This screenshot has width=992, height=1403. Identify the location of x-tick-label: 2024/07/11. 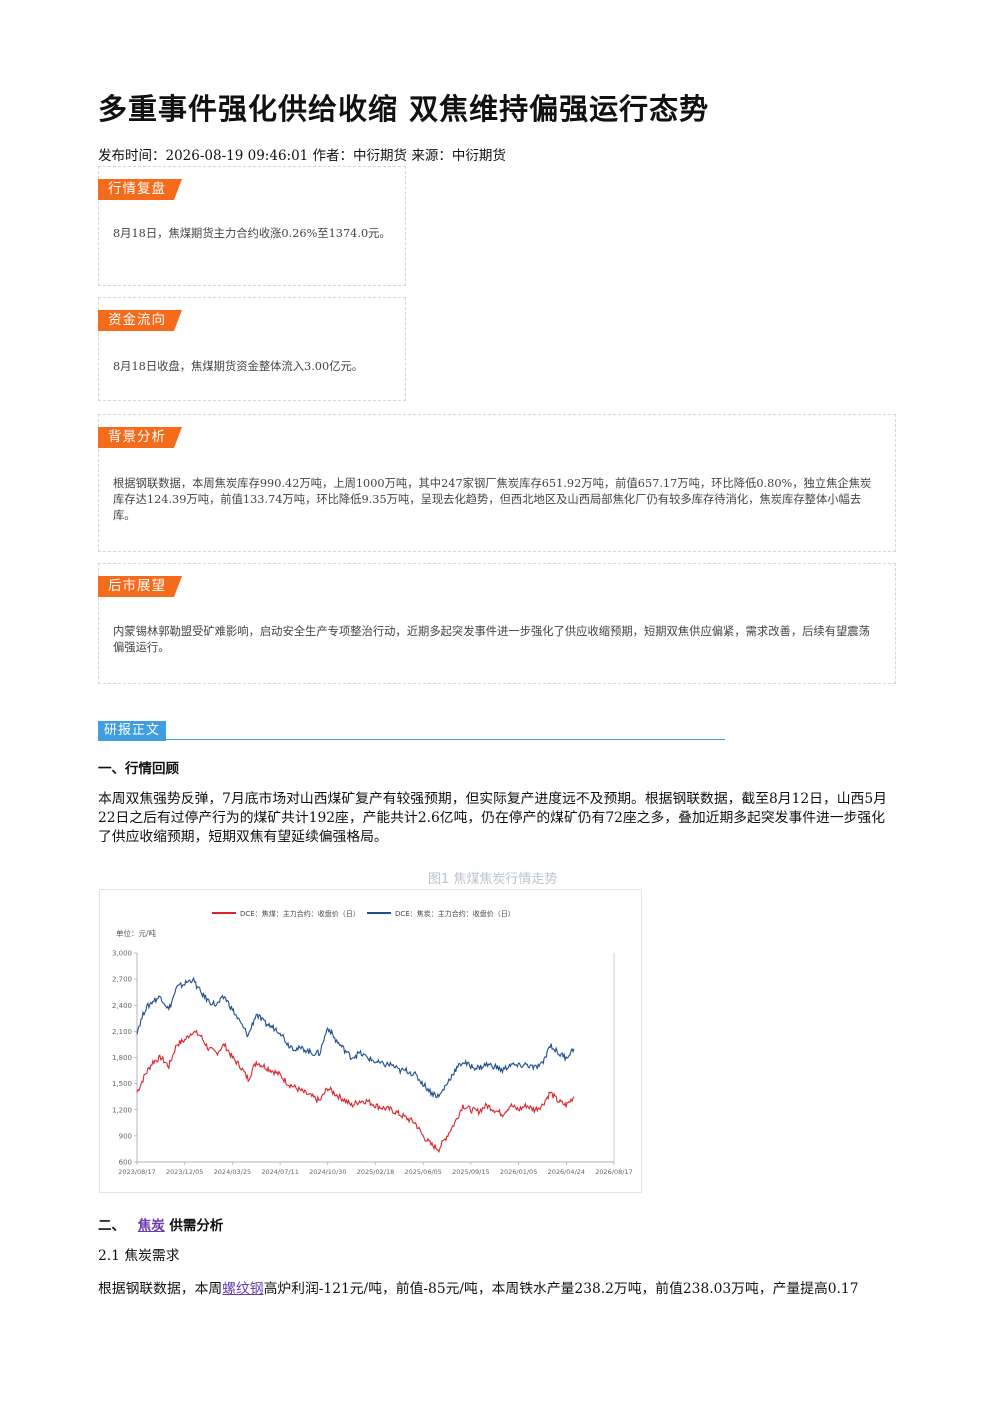
(279, 1172).